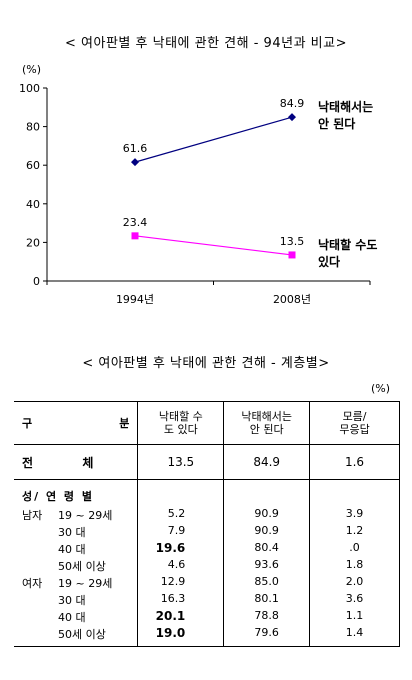 The image size is (412, 680). What do you see at coordinates (354, 462) in the screenshot?
I see `total-v3: 1.6` at bounding box center [354, 462].